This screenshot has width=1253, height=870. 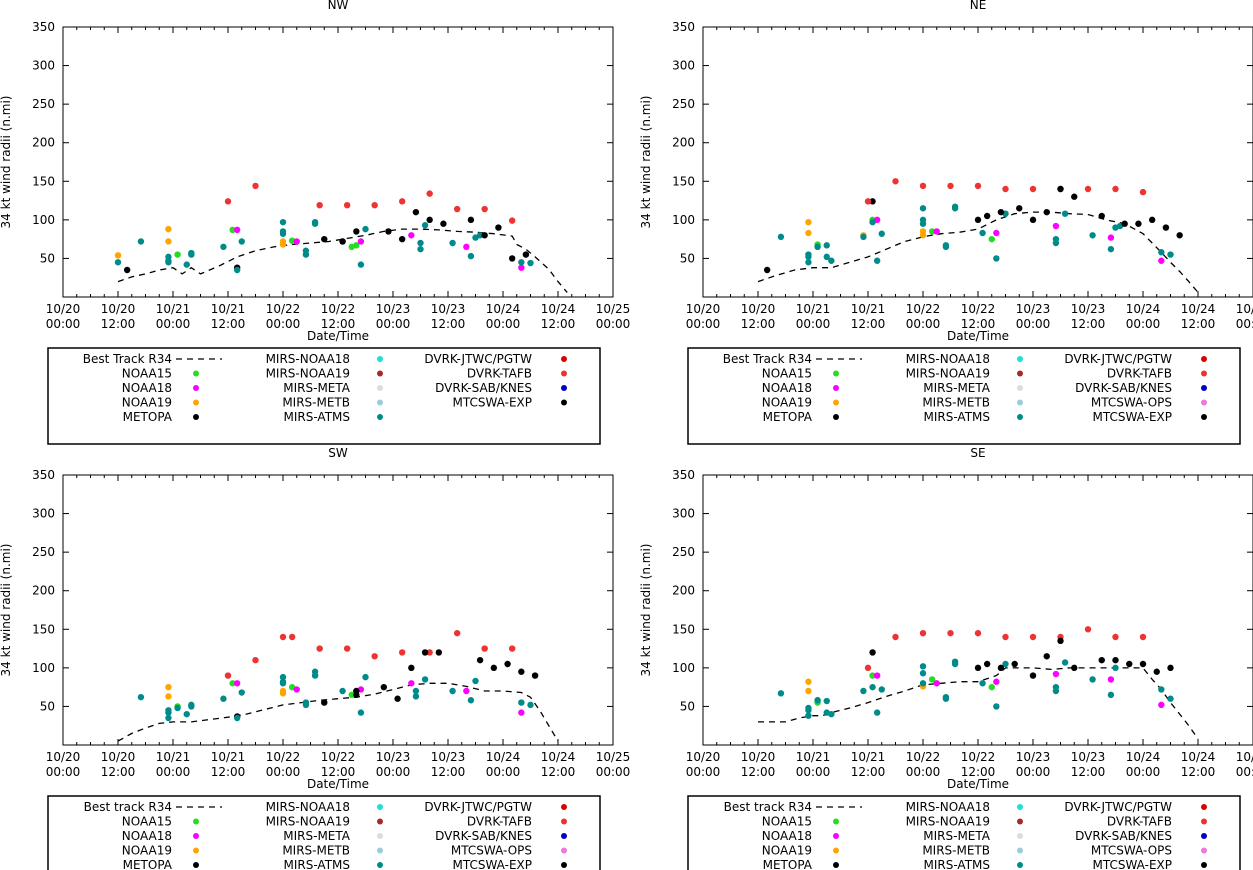 I want to click on legend-label: DVRK-SAB/KNES, so click(x=1123, y=836).